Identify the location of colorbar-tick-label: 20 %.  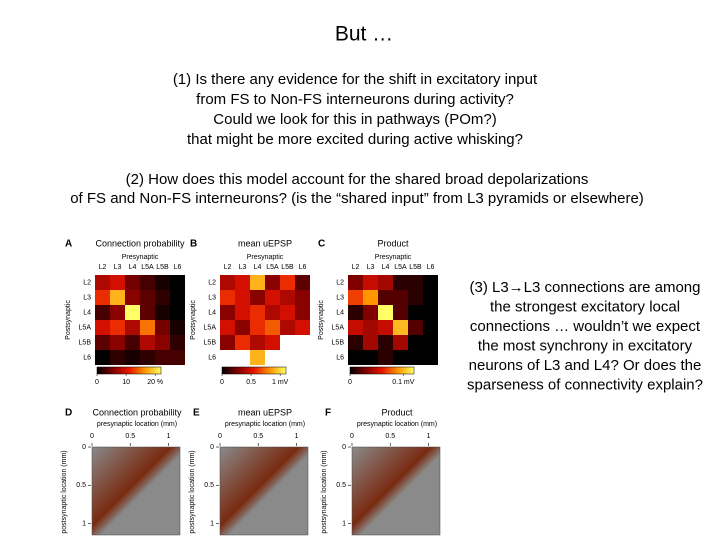
(155, 382).